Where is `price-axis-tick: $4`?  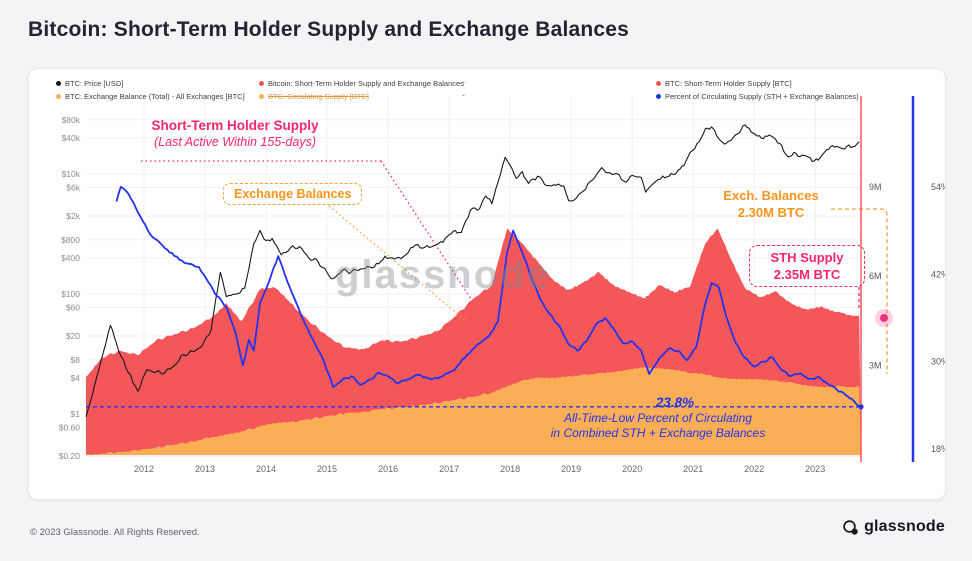
price-axis-tick: $4 is located at coordinates (76, 378).